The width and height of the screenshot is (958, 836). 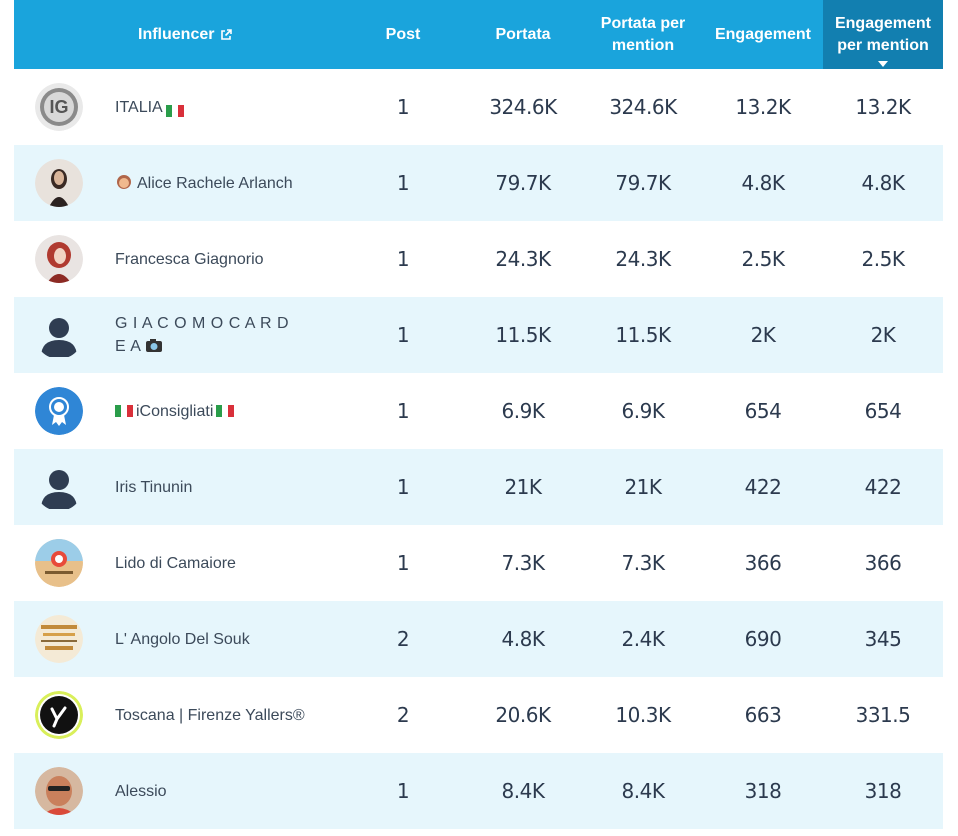 I want to click on portata-column-header: Portata, so click(x=523, y=34).